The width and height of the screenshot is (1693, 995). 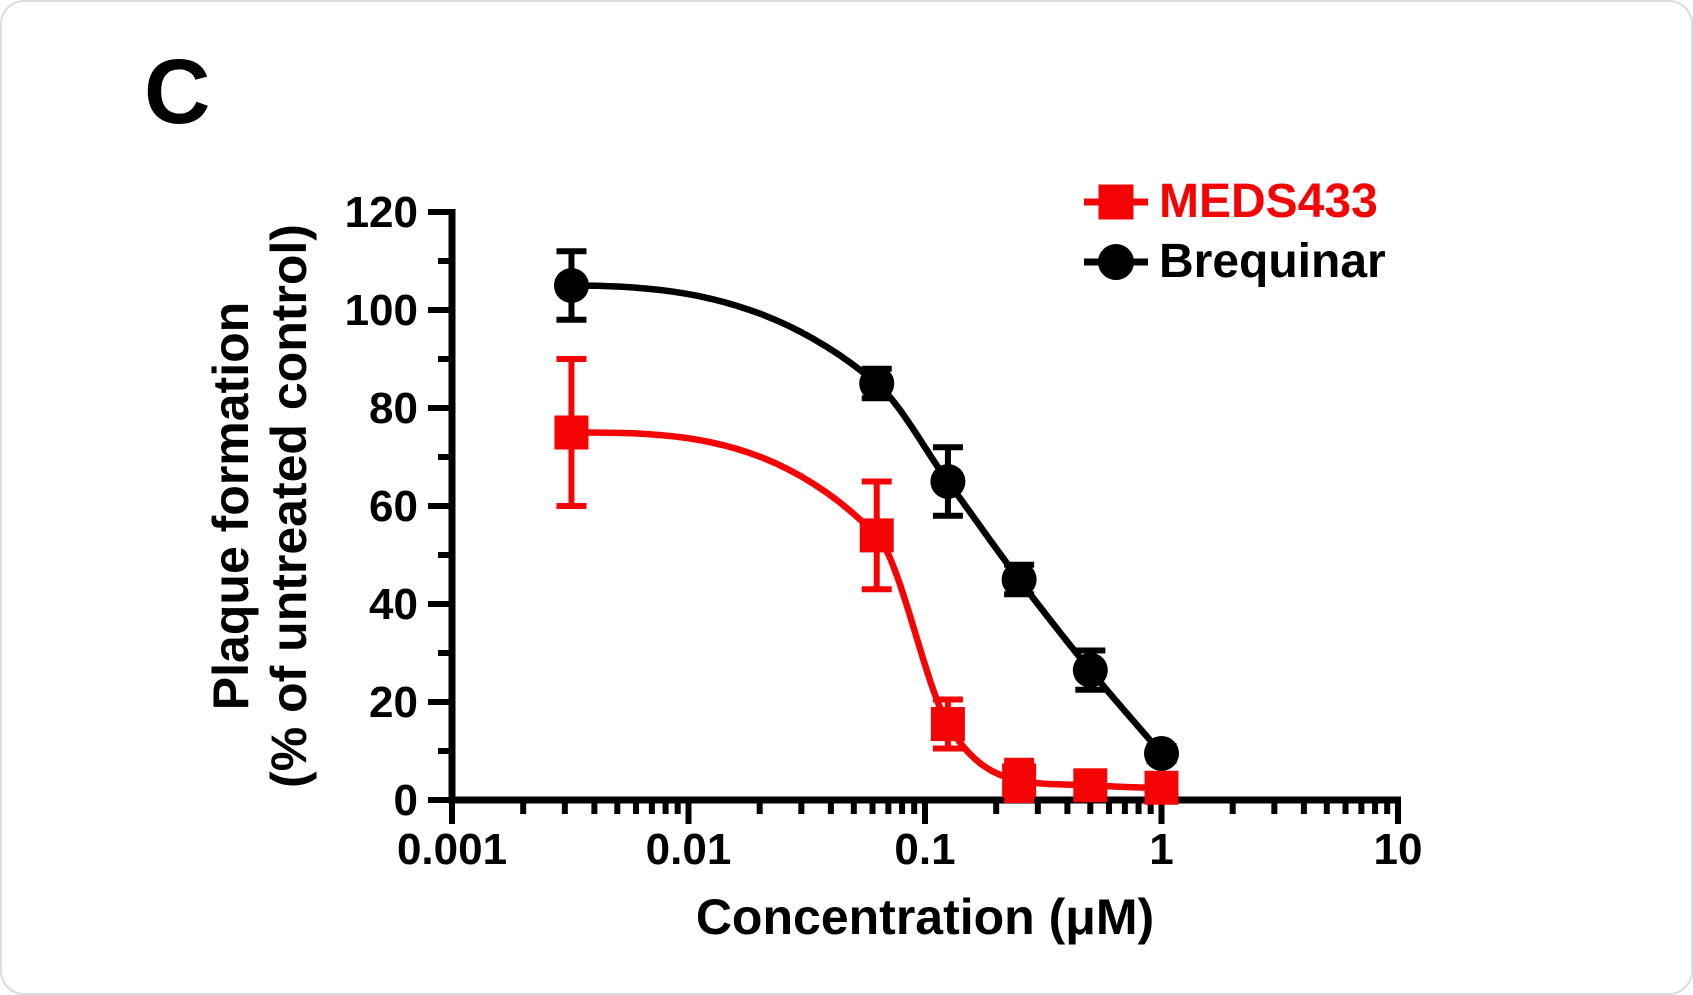 What do you see at coordinates (393, 702) in the screenshot?
I see `y-tick-label-20: 20` at bounding box center [393, 702].